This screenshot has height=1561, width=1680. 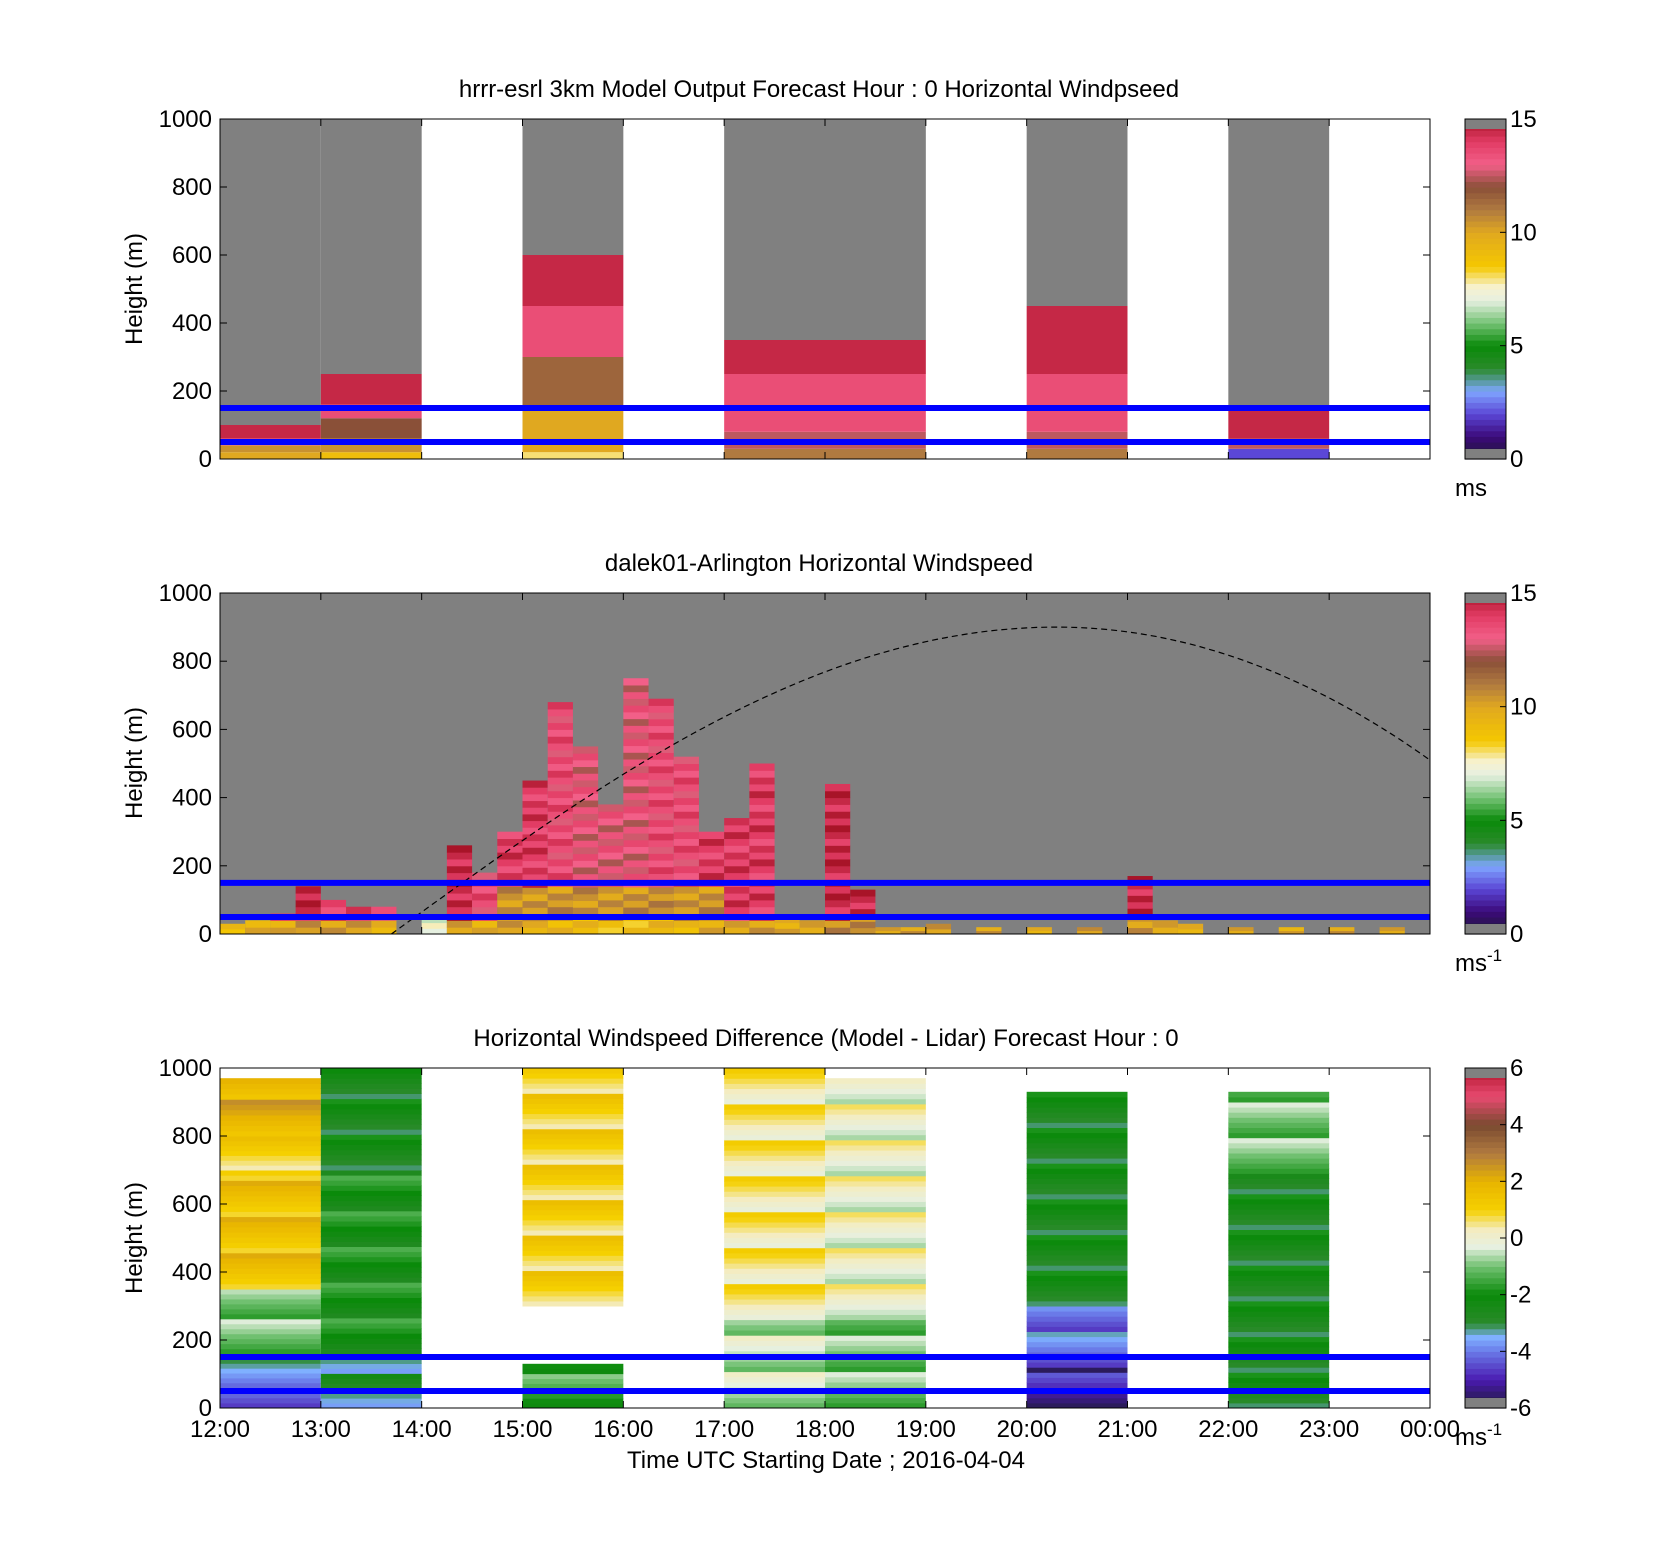 I want to click on y-tick-label: 400, so click(x=192, y=1272).